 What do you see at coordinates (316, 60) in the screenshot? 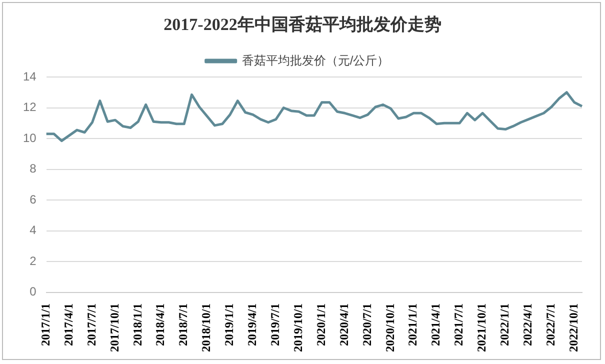
I see `legend-label: 香菇平均批发价（元/公斤）` at bounding box center [316, 60].